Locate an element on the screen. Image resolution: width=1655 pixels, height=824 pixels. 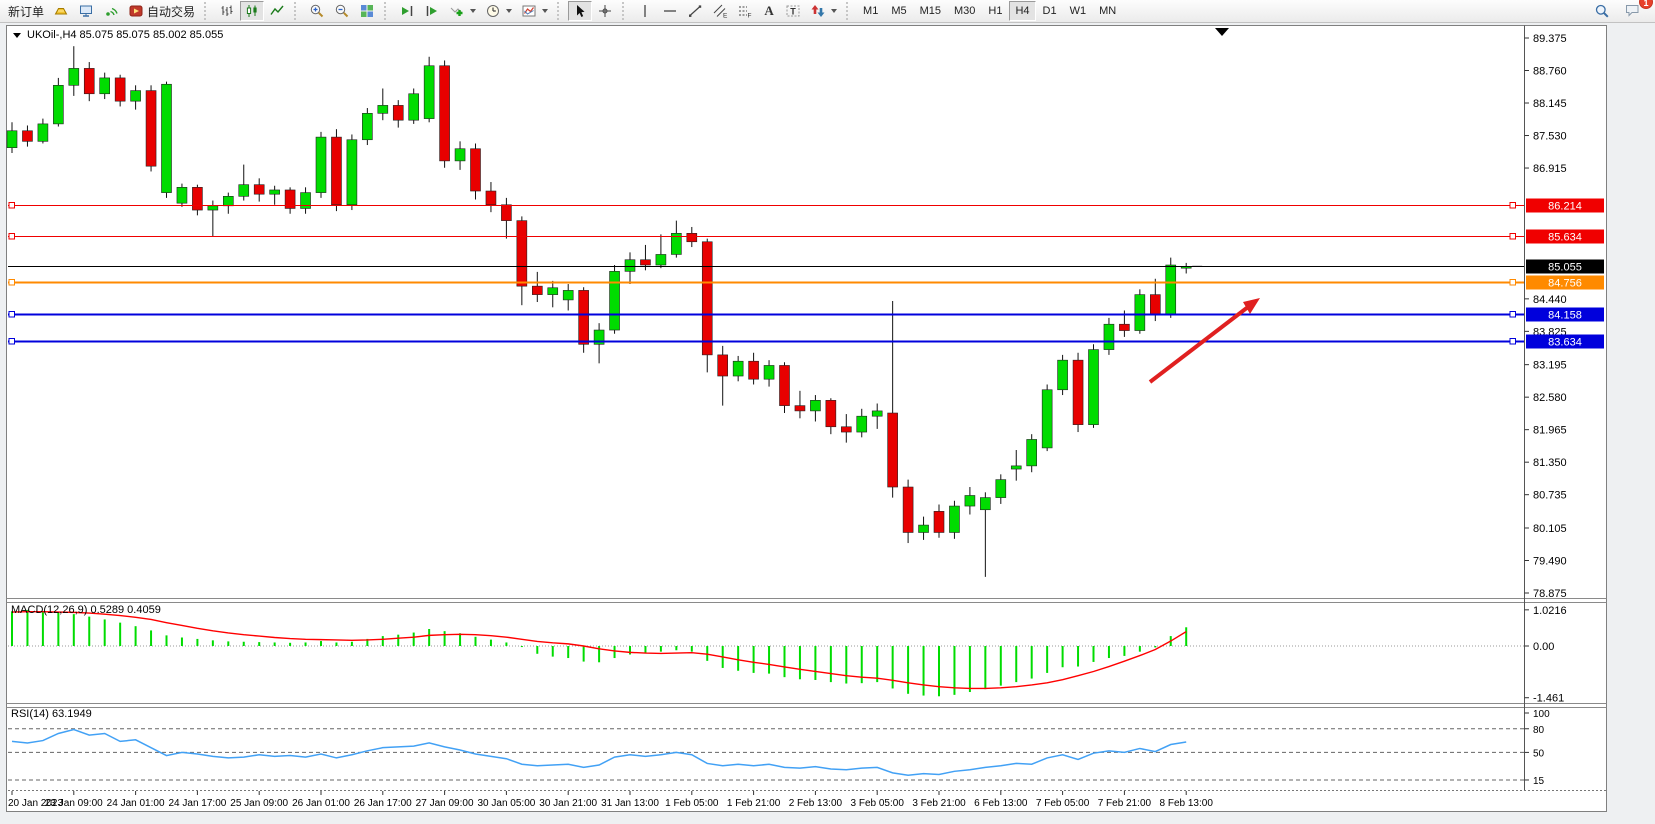
svg-text: 84.440 is located at coordinates (1550, 300).